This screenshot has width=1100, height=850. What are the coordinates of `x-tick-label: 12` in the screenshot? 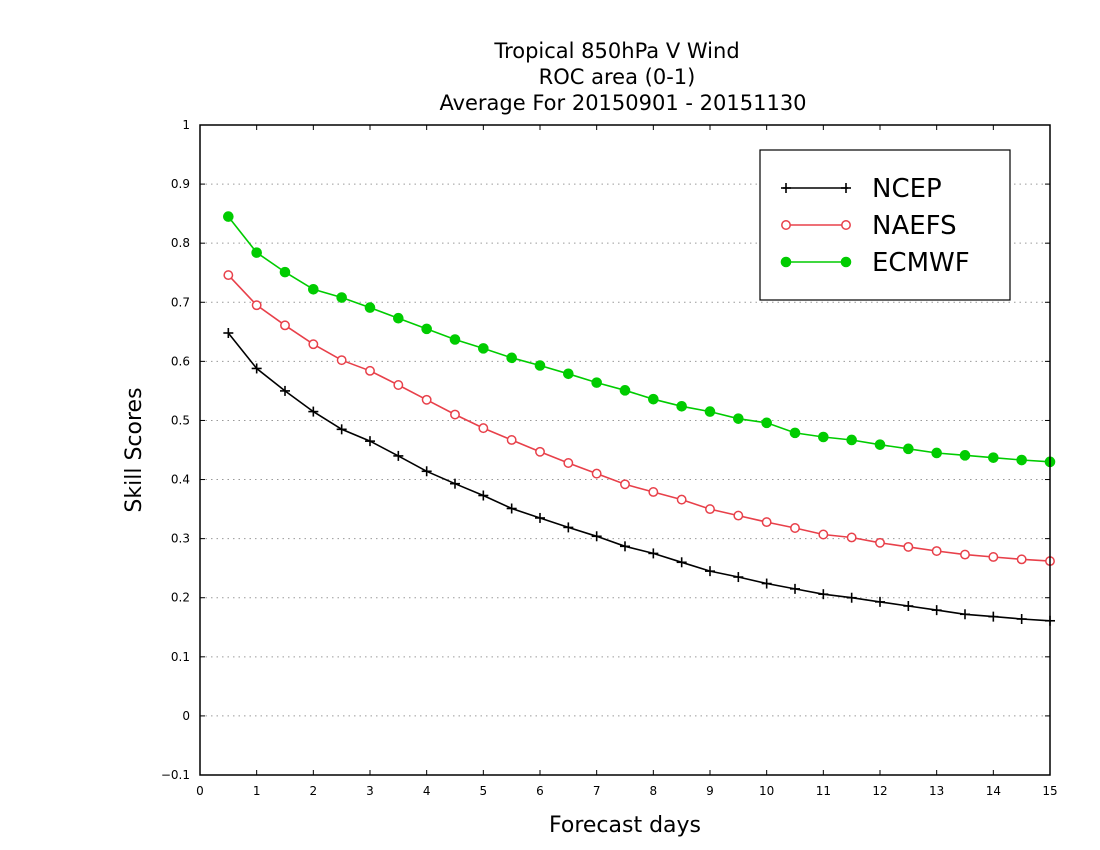 It's located at (879, 791).